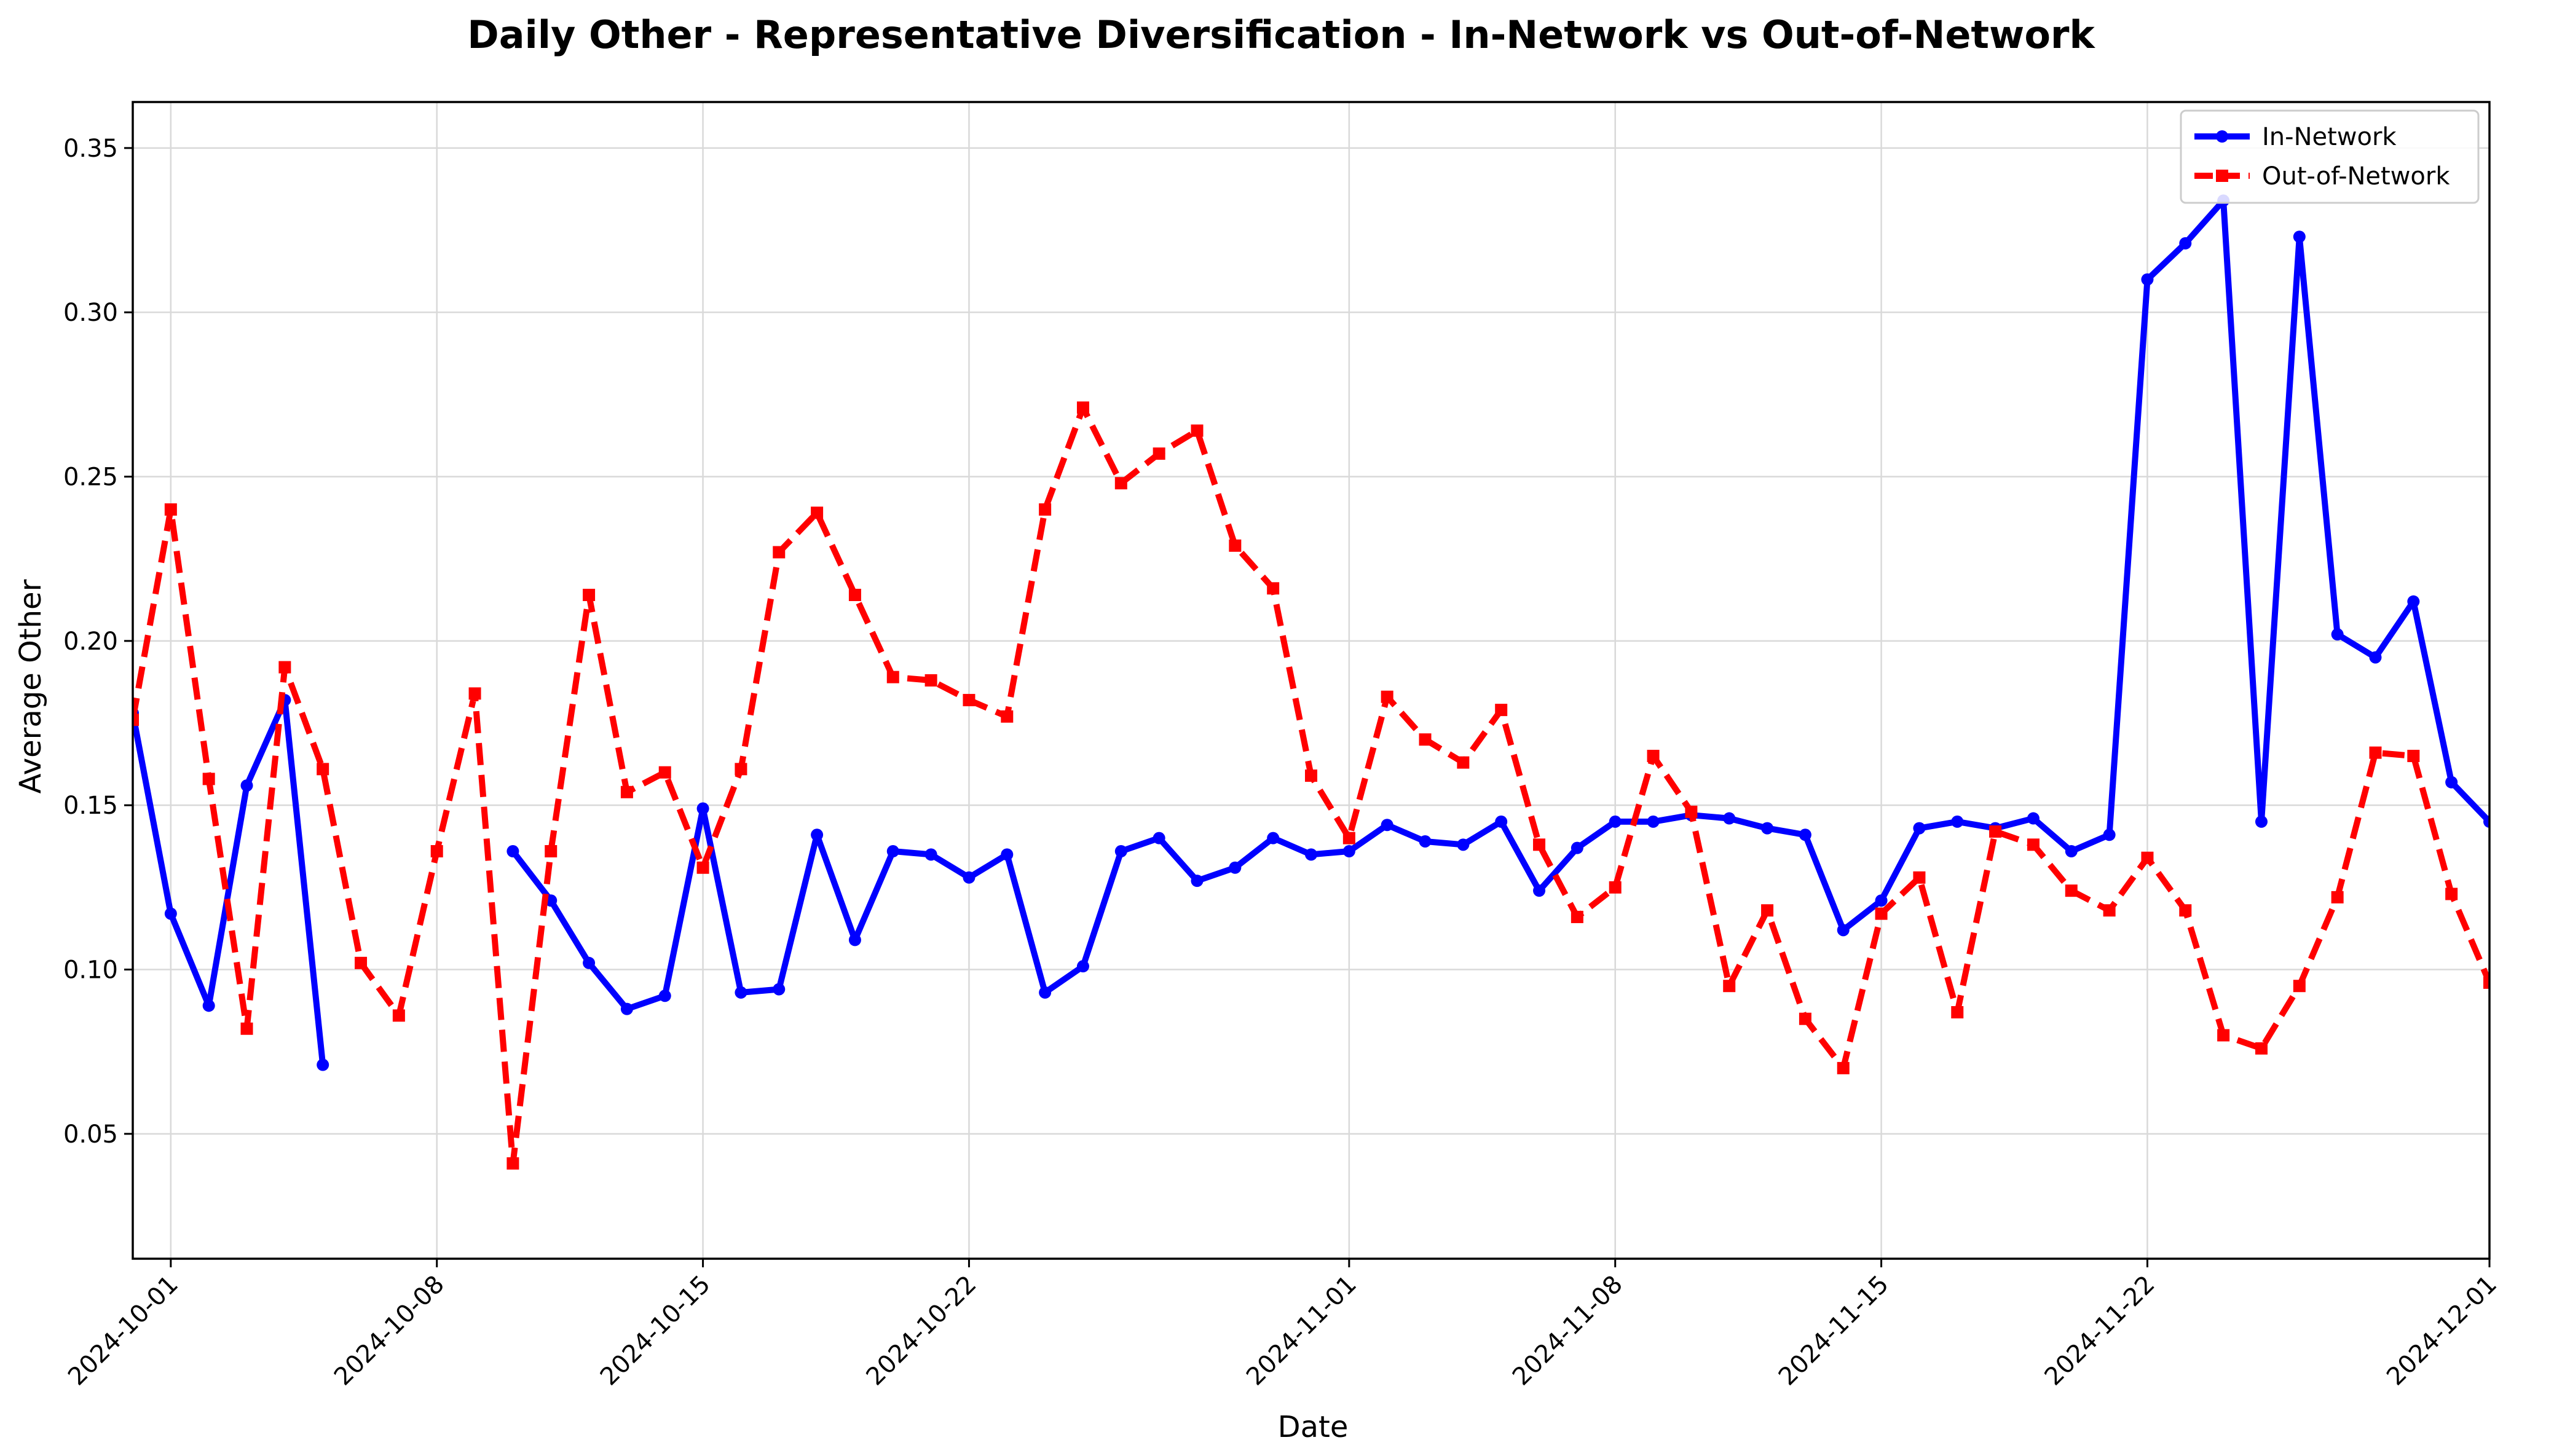  I want to click on y-tick-label: 0.10, so click(91, 970).